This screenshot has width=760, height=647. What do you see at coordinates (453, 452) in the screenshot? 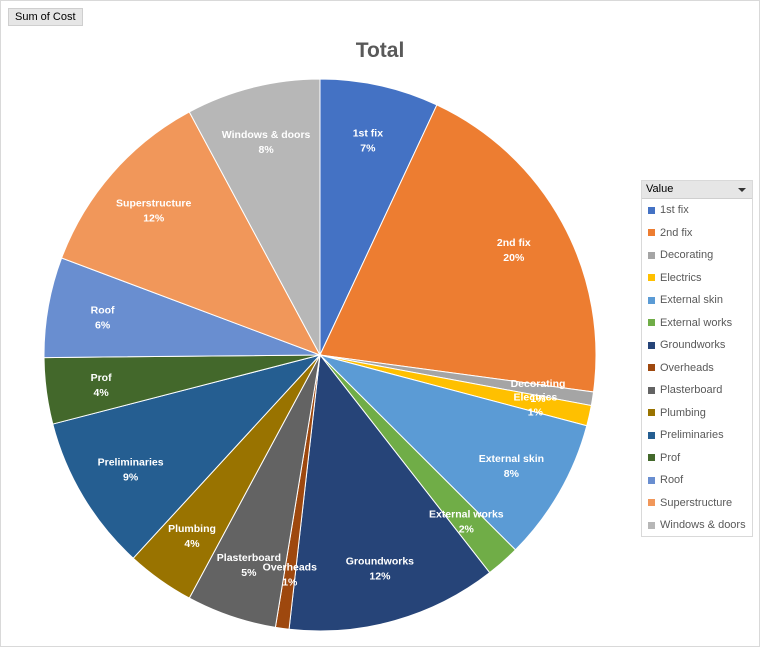
I see `pie-slice-external-skin` at bounding box center [453, 452].